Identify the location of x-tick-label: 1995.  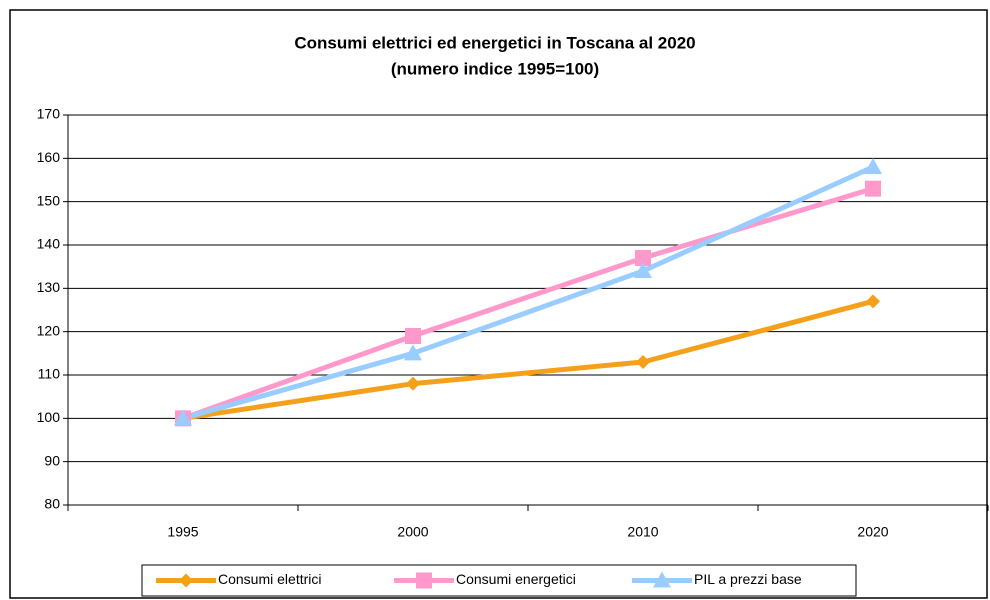
(182, 532).